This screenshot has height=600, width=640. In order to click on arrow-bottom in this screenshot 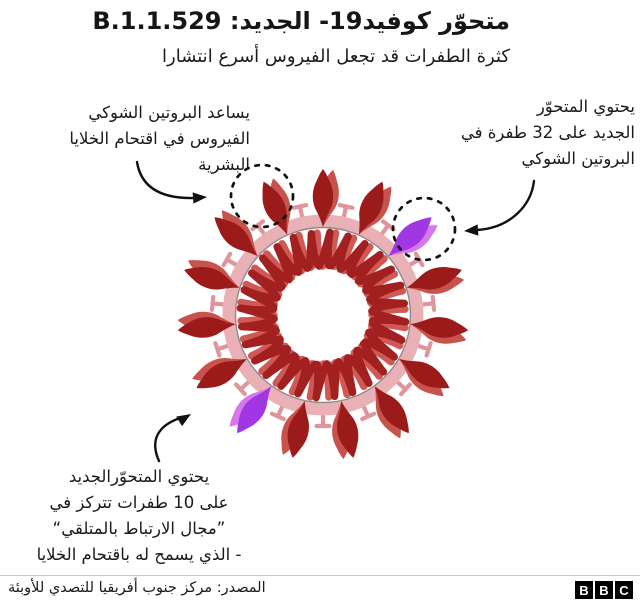, I will do `click(172, 438)`.